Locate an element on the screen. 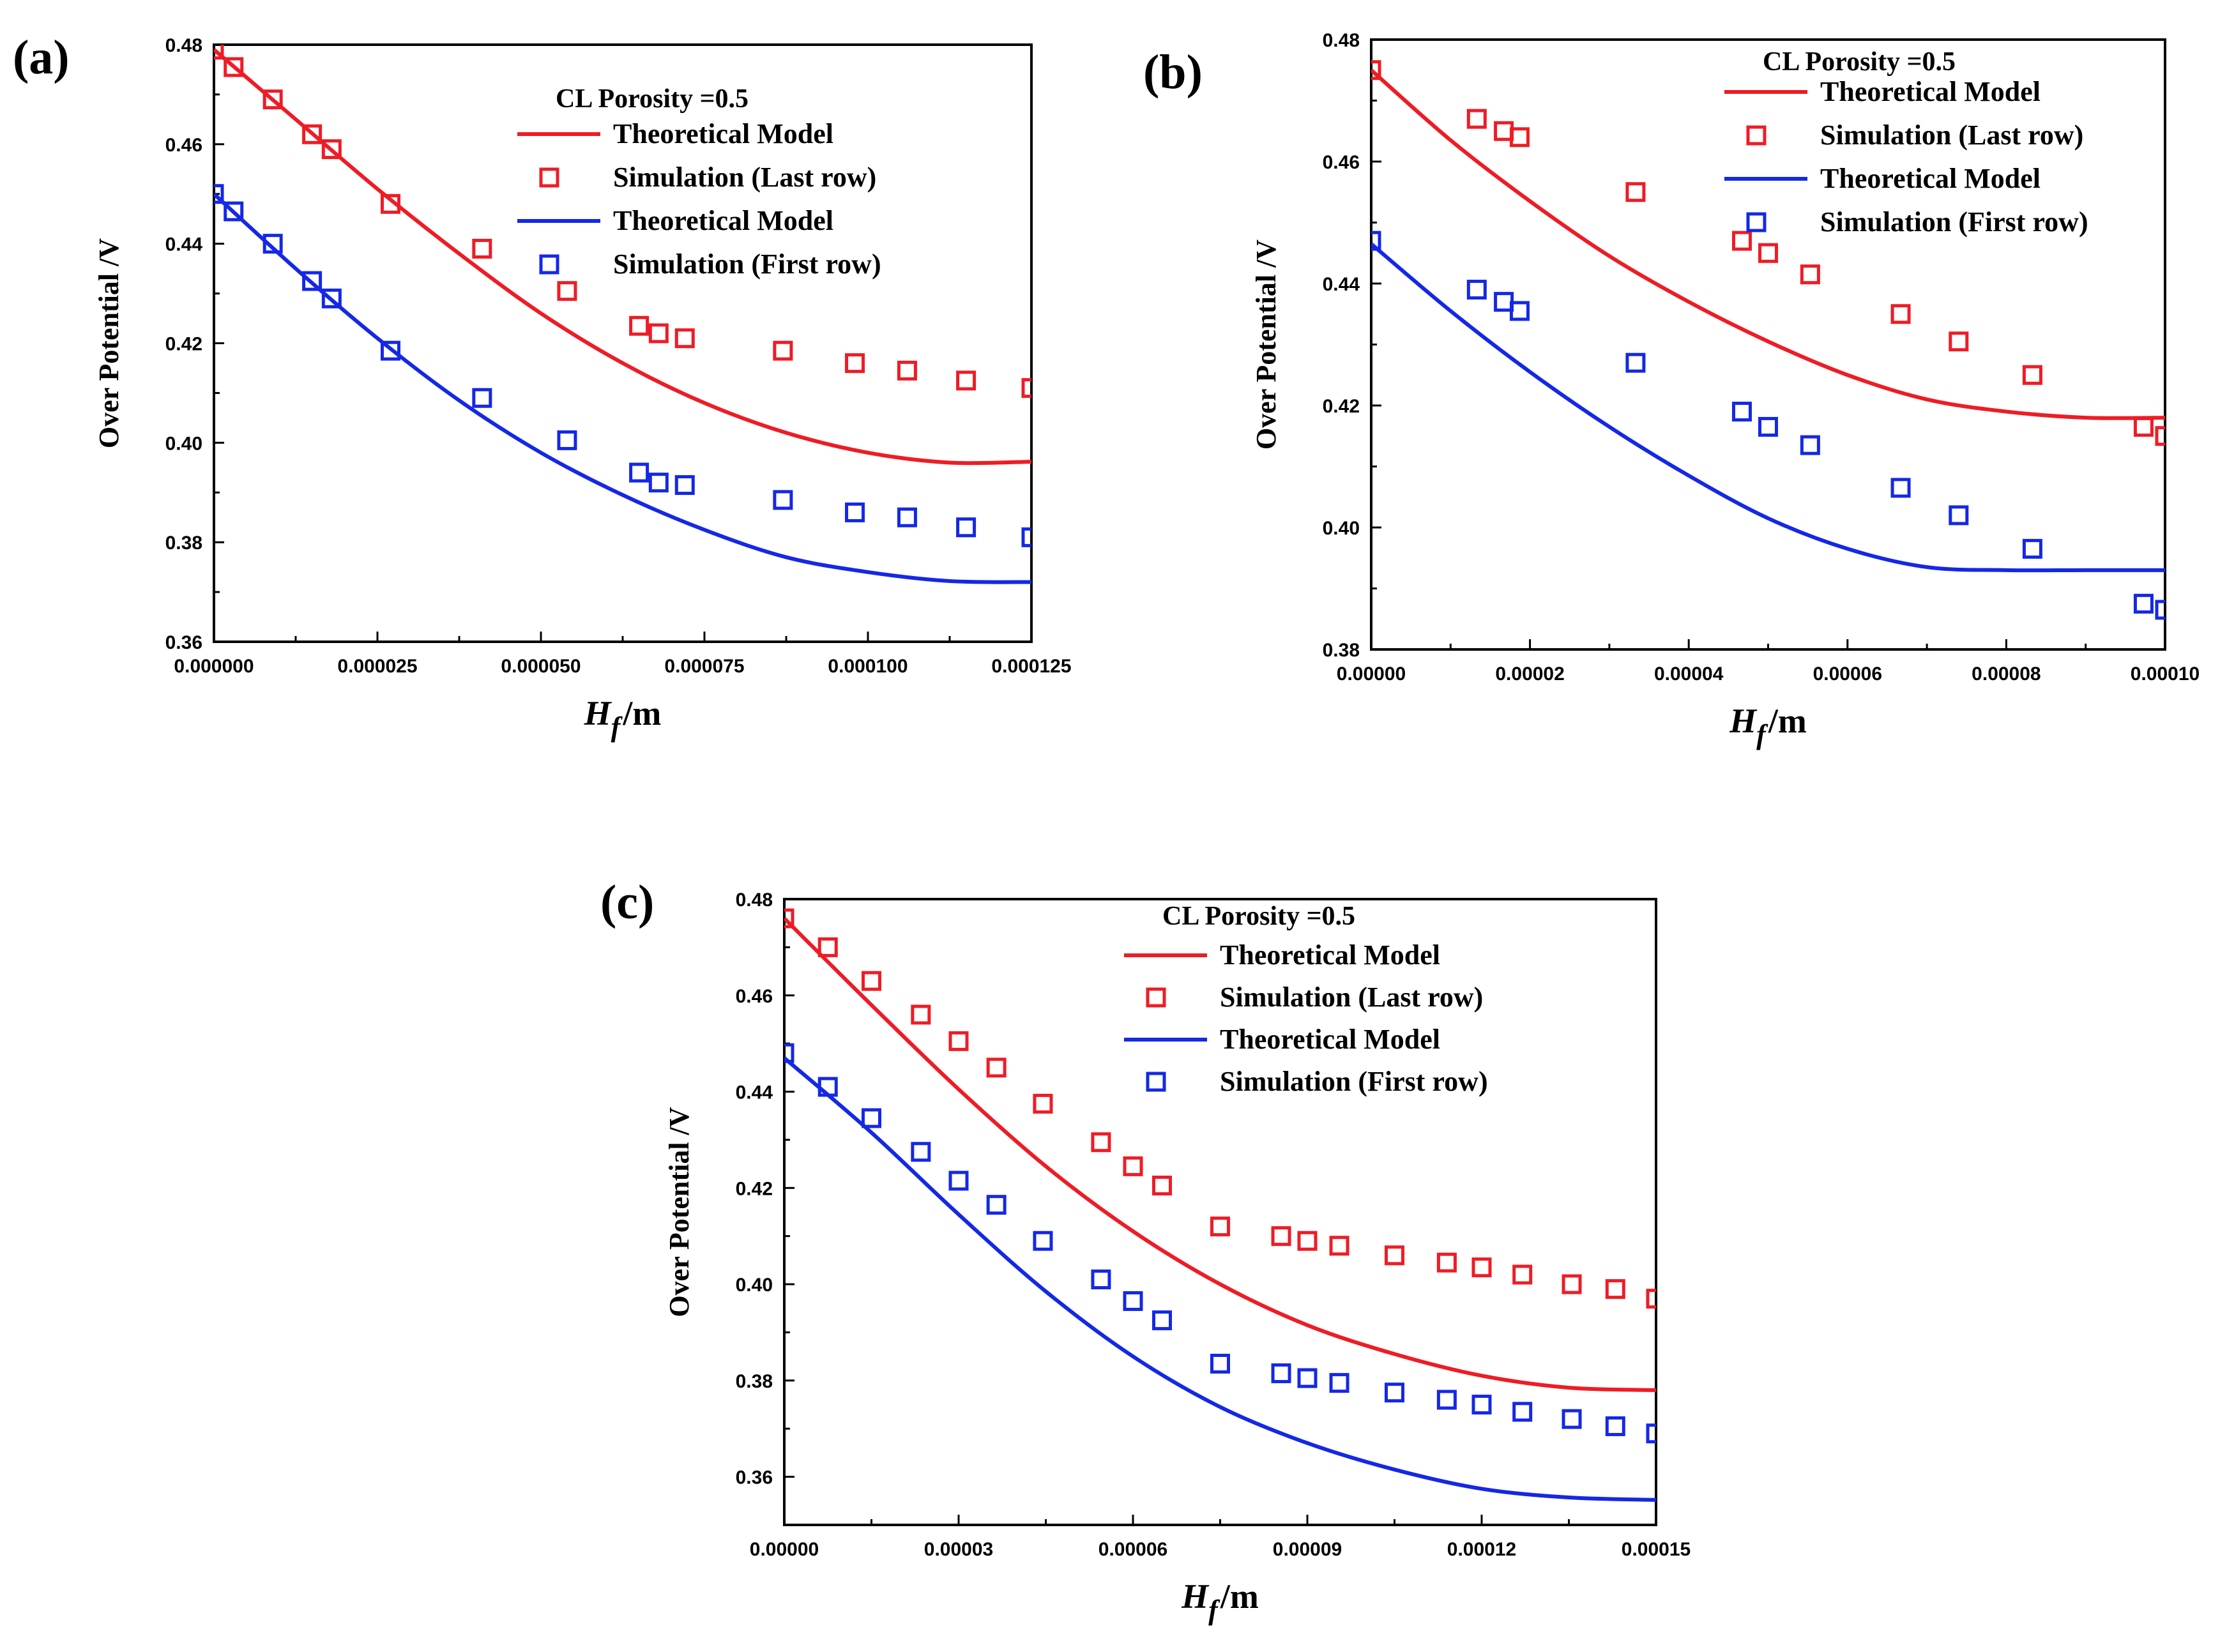 The image size is (2227, 1652). x-tick-label: 0.00006 is located at coordinates (1847, 674).